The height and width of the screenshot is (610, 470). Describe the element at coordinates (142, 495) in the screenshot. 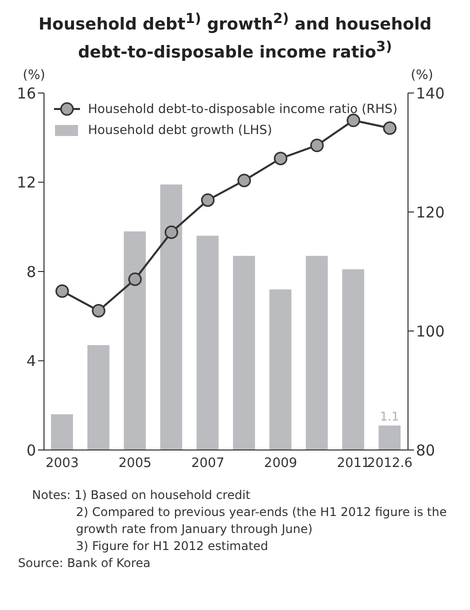

I see `text: Notes: 1) Based on household credit` at that location.